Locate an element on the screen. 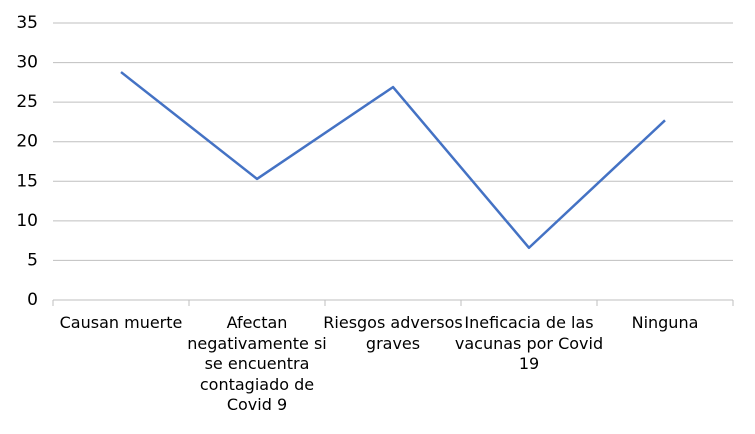 The height and width of the screenshot is (434, 755). y-tick-label: 15 is located at coordinates (27, 181).